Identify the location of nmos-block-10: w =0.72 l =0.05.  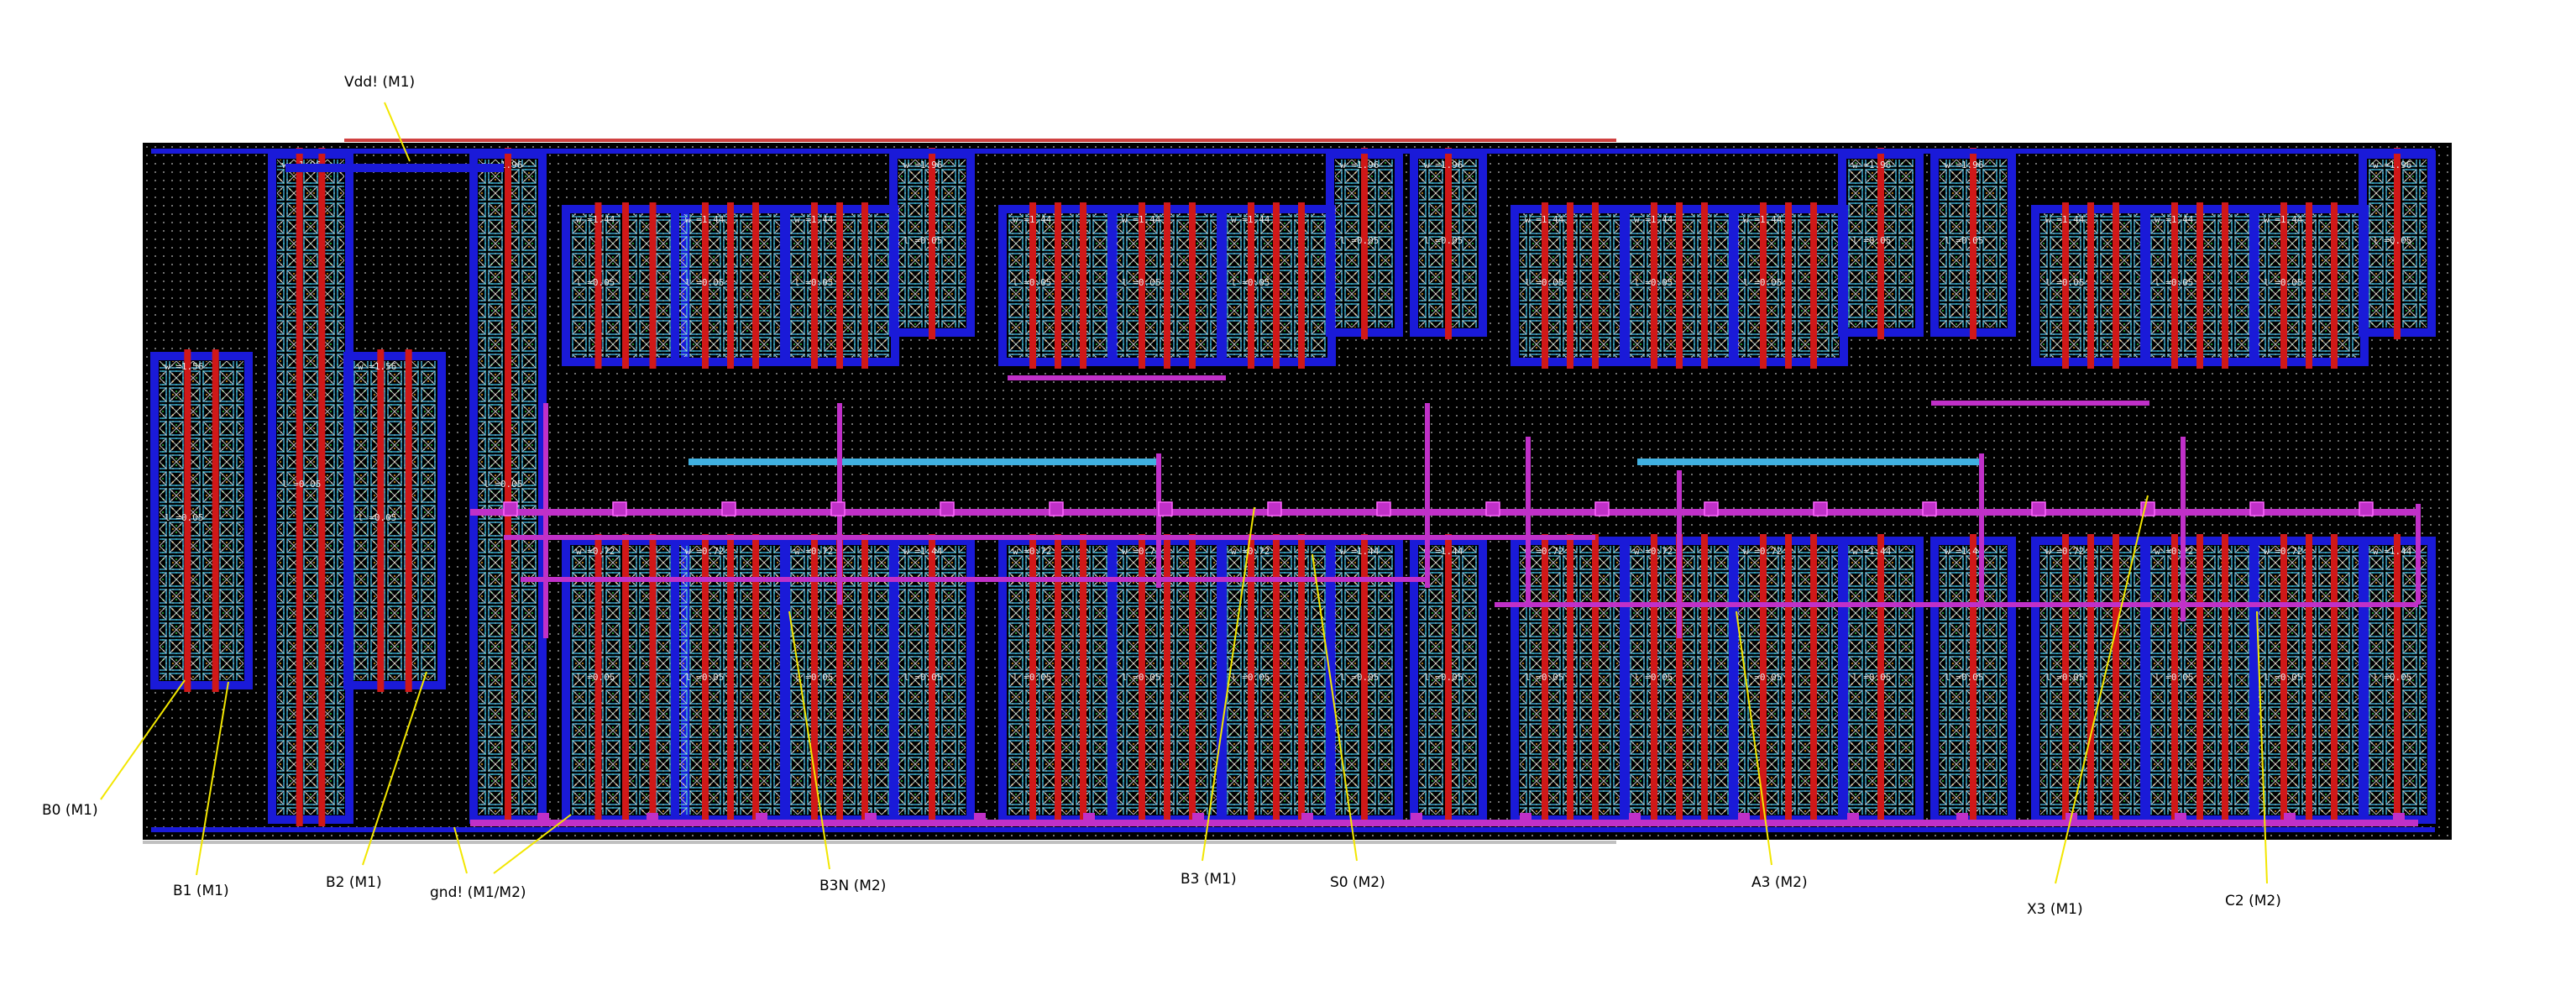
(1680, 680).